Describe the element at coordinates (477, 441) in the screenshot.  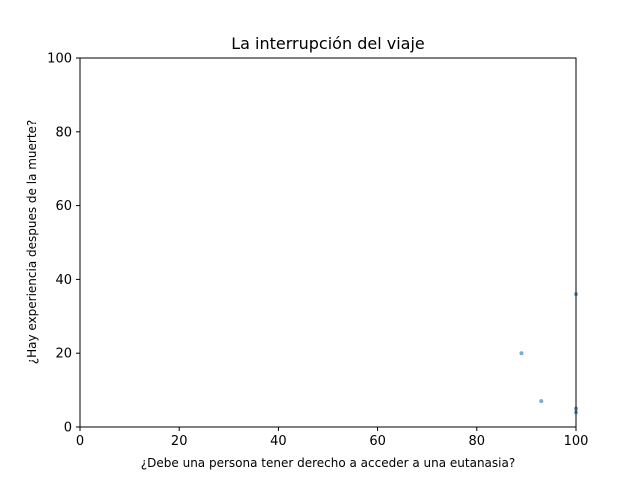
I see `x-tick-label: 80` at that location.